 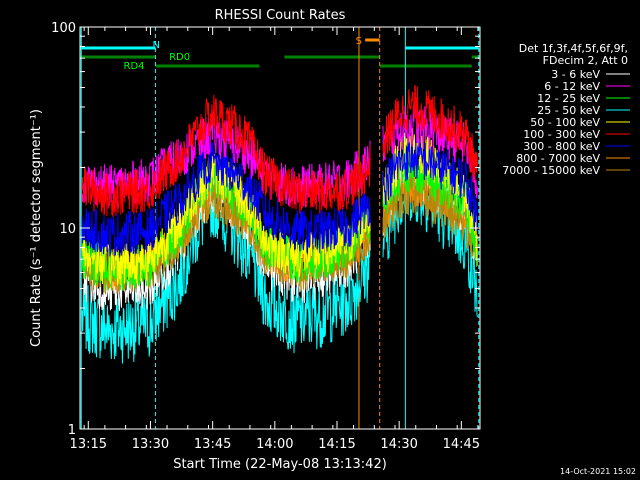 I want to click on legend-entry-label: 6 - 12 keV, so click(x=572, y=86).